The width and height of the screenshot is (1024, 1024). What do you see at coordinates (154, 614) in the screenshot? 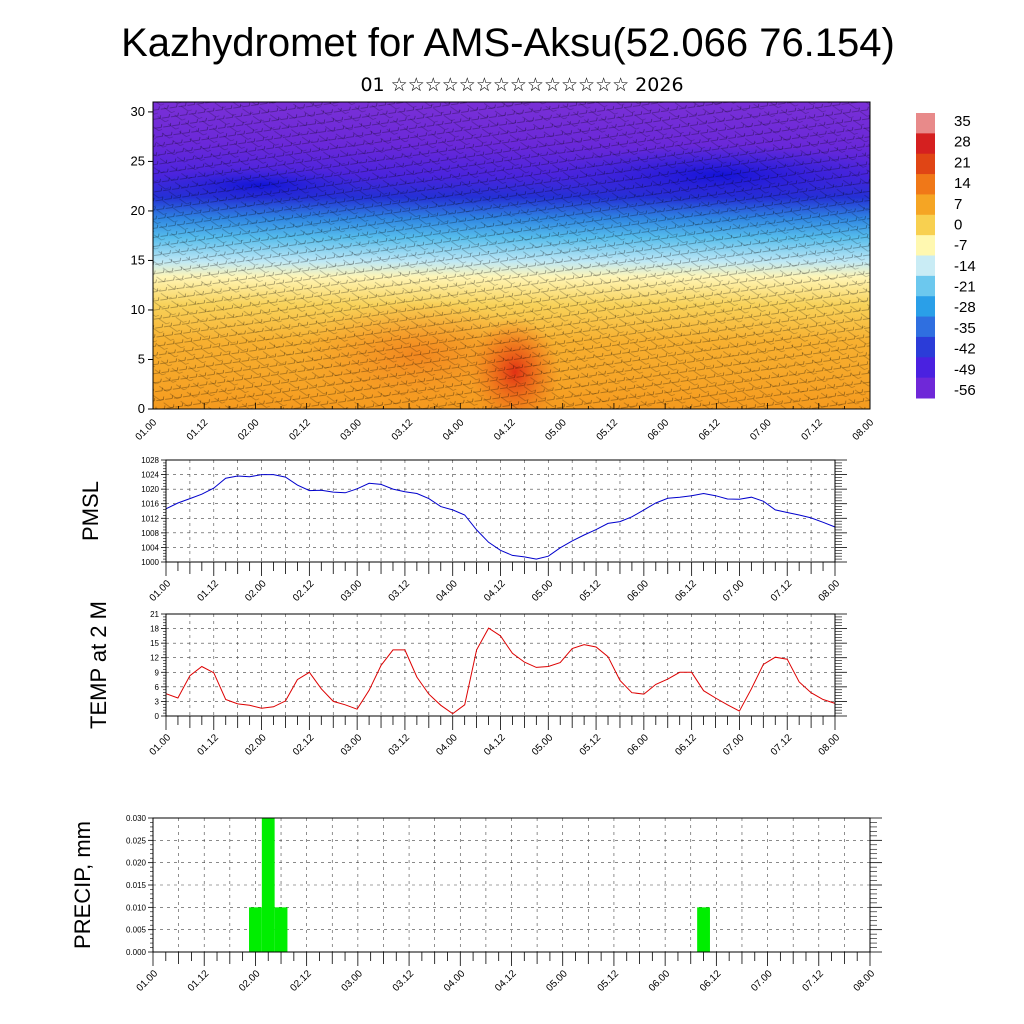
I see `y-tick-label: 21` at bounding box center [154, 614].